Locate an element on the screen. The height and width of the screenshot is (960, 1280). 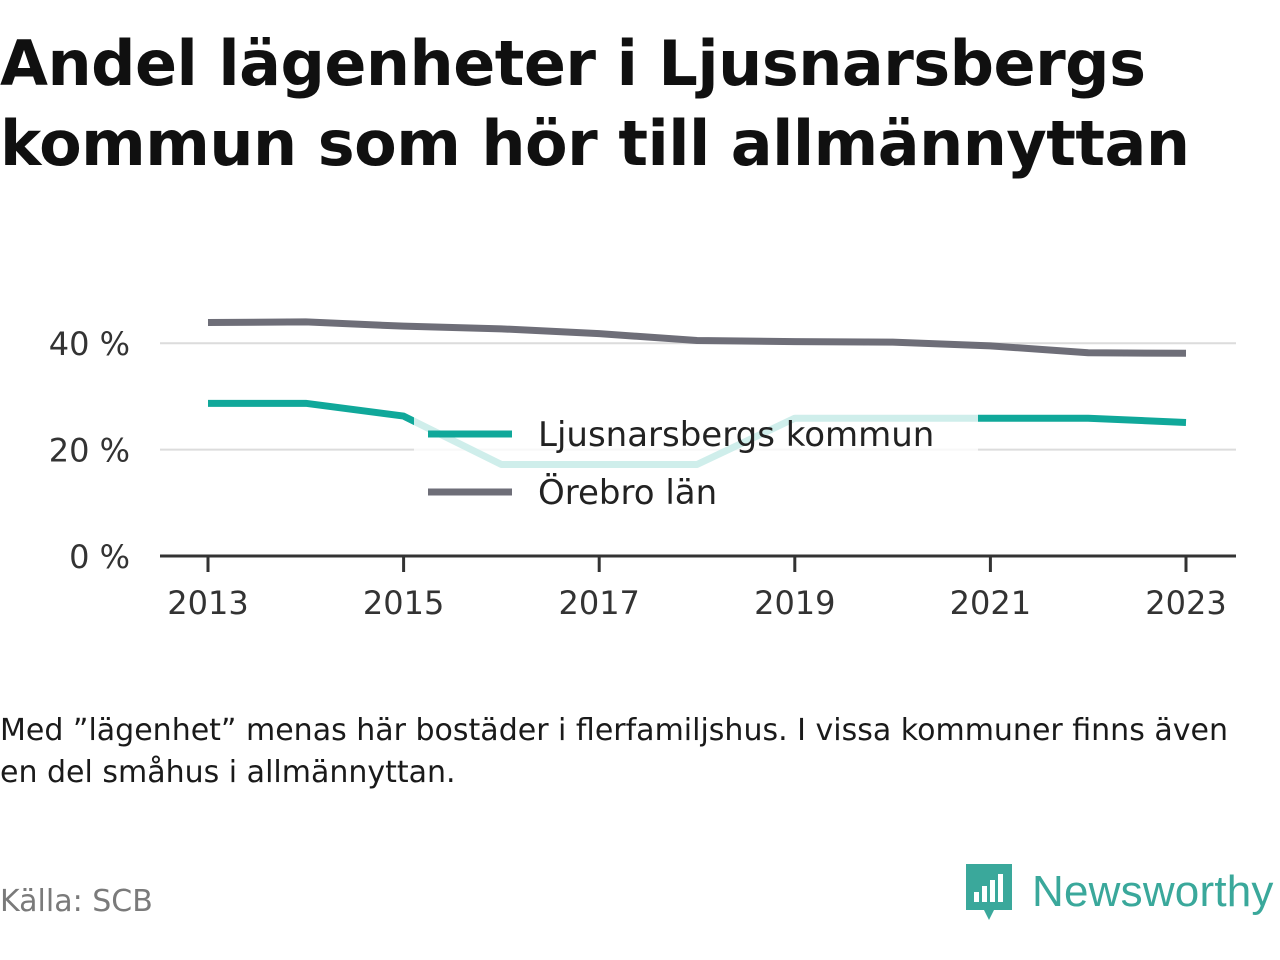
brand: Newsworthy is located at coordinates (1119, 892).